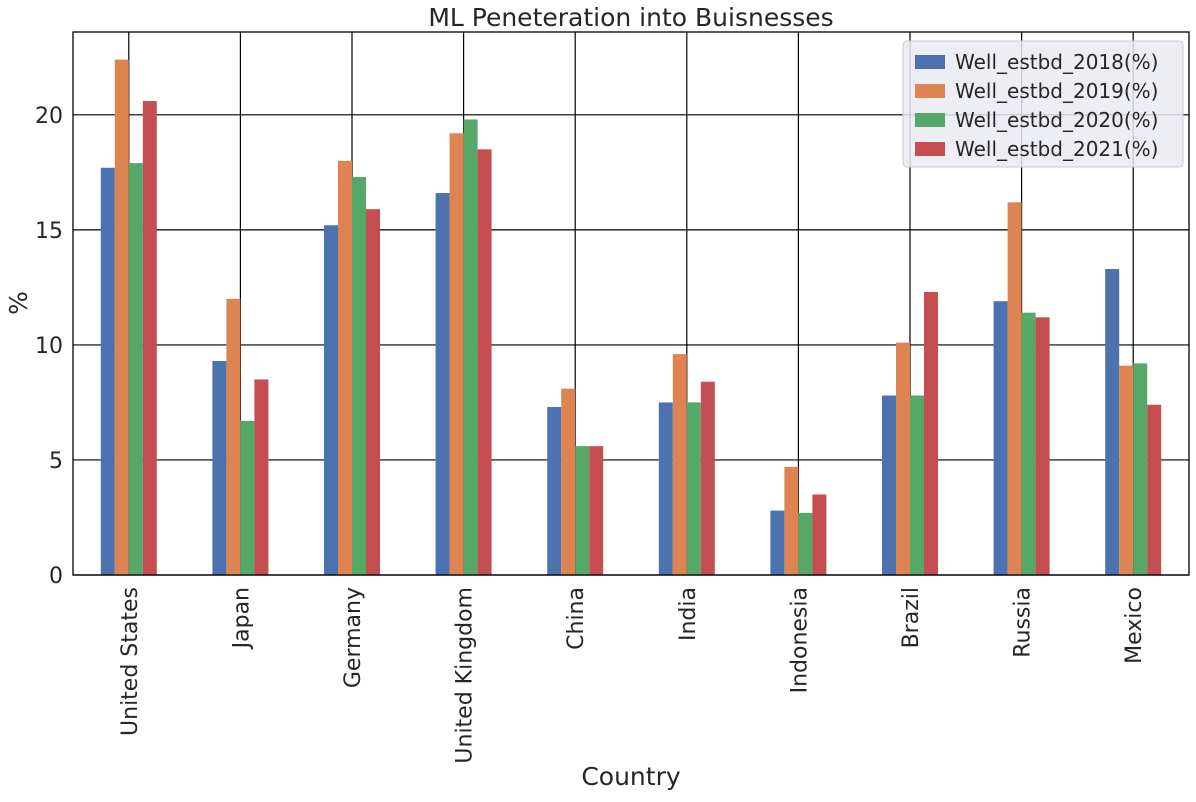  I want to click on x-tick-label: Indonesia, so click(799, 640).